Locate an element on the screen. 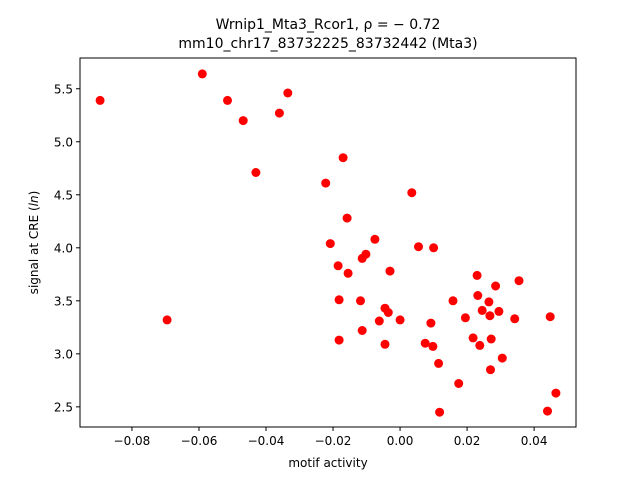 This screenshot has height=480, width=640. y-axis-label: signal at CRE (ln) is located at coordinates (34, 243).